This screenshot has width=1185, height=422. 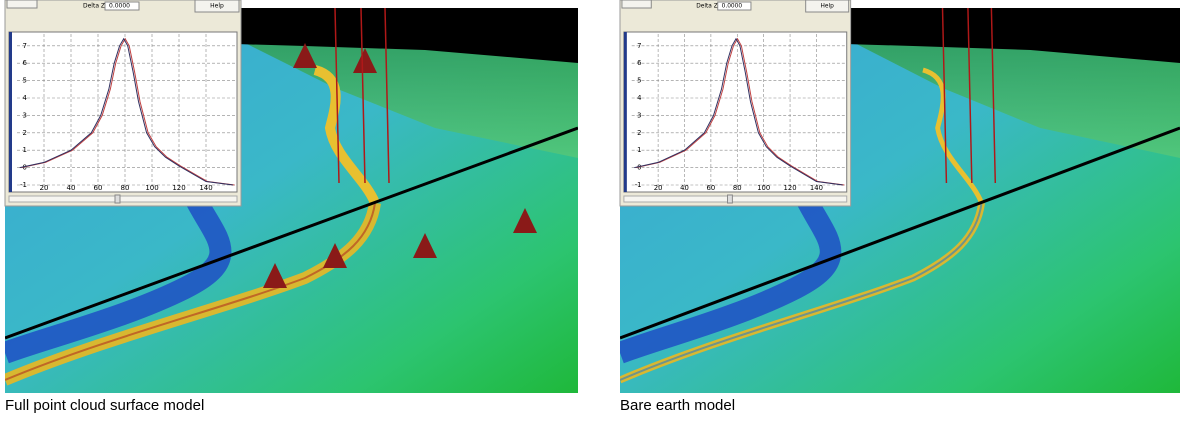 I want to click on caption: Full point cloud surface model, so click(x=104, y=405).